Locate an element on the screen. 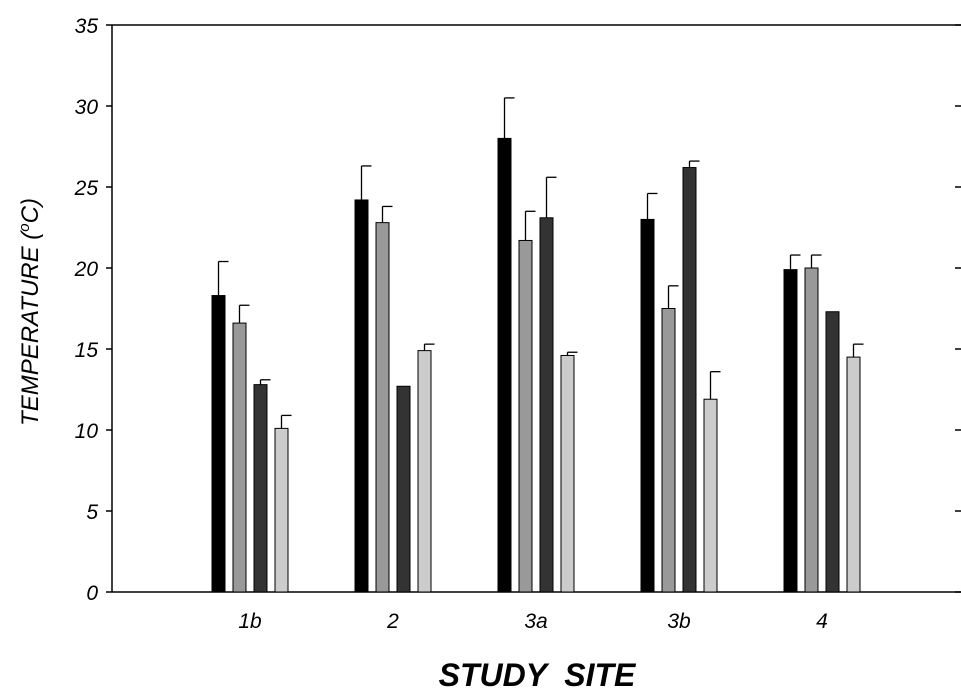 This screenshot has height=691, width=961. y-tick-label: 10 is located at coordinates (87, 431).